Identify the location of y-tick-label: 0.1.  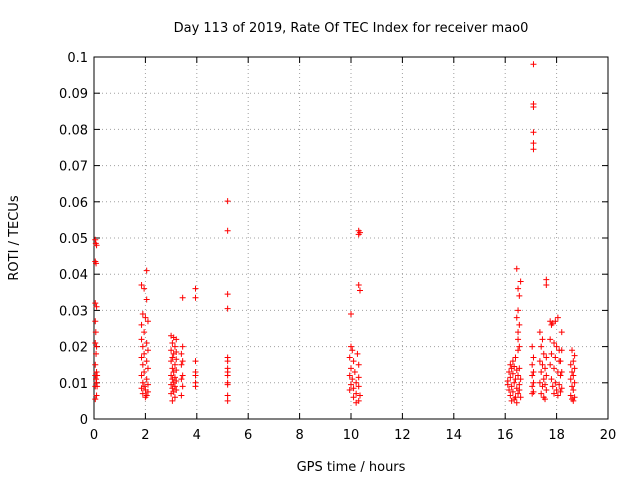
(77, 58).